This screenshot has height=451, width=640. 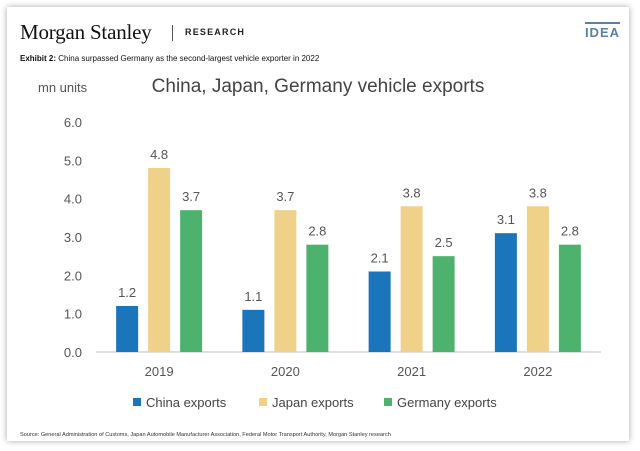 What do you see at coordinates (172, 33) in the screenshot?
I see `header-divider` at bounding box center [172, 33].